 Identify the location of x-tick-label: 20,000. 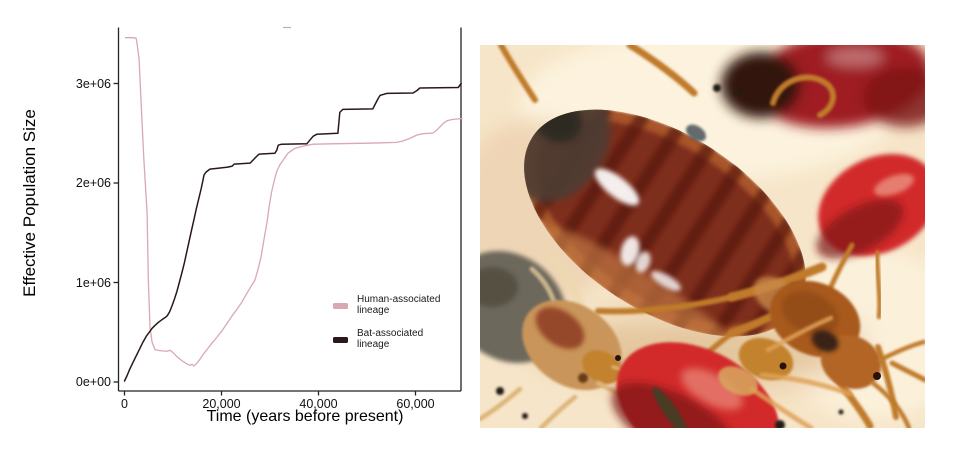
(221, 404).